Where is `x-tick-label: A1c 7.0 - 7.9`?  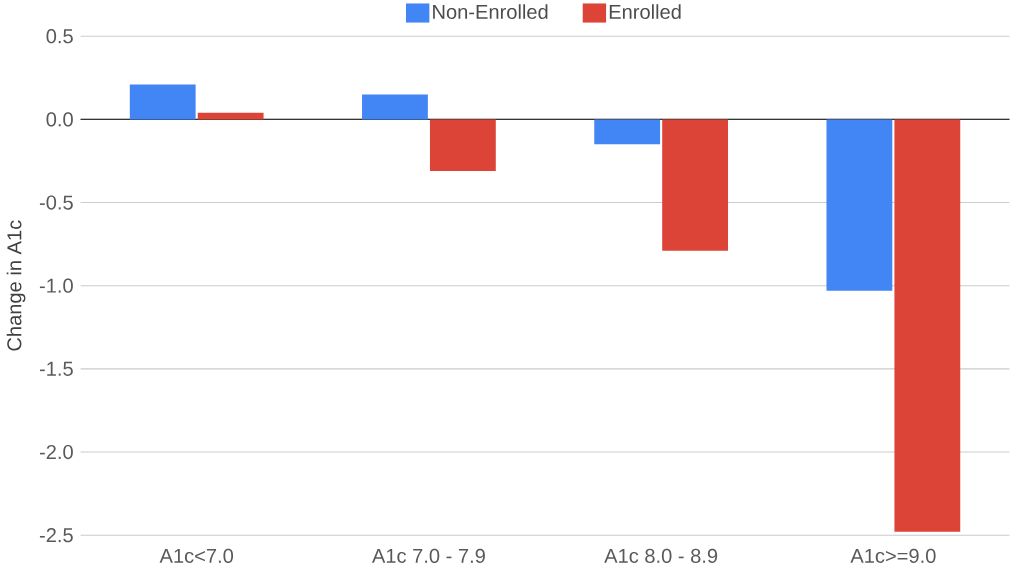
x-tick-label: A1c 7.0 - 7.9 is located at coordinates (428, 556).